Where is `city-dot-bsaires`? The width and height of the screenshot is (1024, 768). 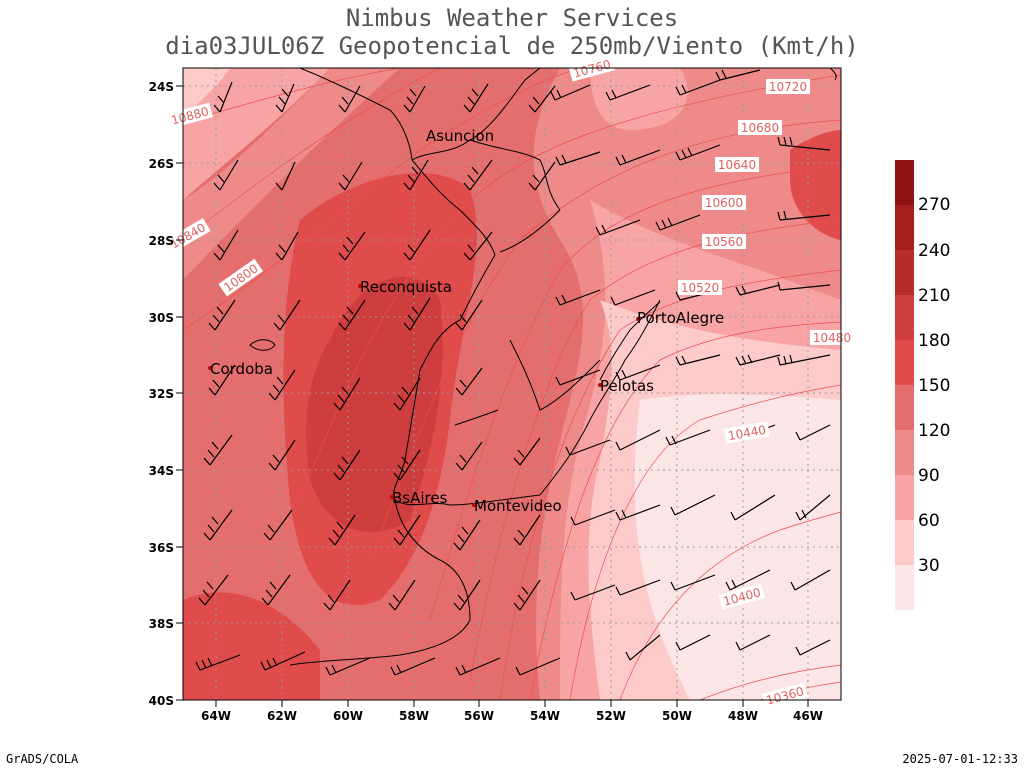 city-dot-bsaires is located at coordinates (392, 497).